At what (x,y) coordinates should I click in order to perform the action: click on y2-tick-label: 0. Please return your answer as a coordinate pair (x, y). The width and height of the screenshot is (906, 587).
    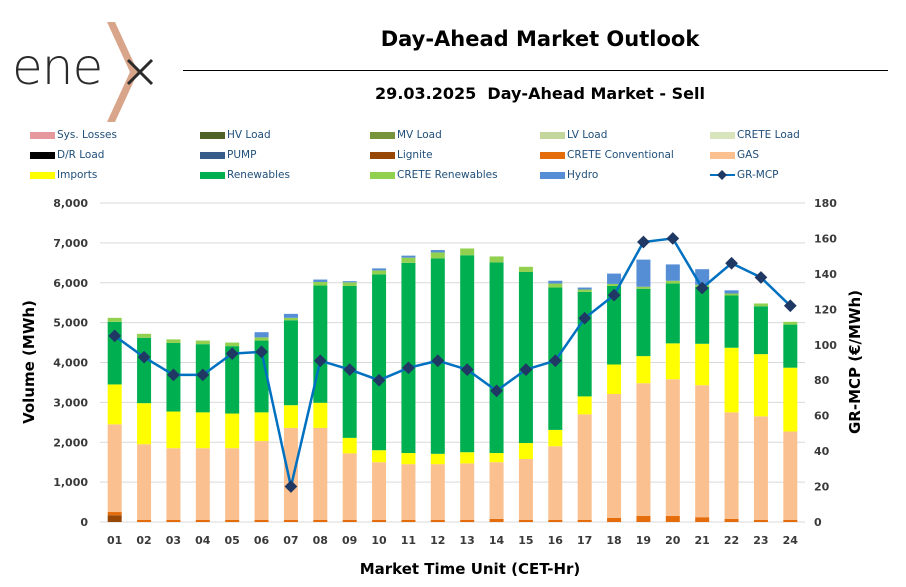
    Looking at the image, I should click on (818, 522).